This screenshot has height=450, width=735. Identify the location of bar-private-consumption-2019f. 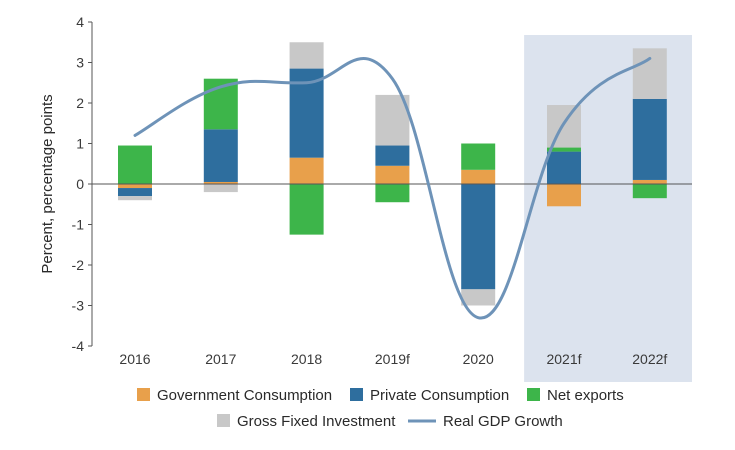
(392, 155).